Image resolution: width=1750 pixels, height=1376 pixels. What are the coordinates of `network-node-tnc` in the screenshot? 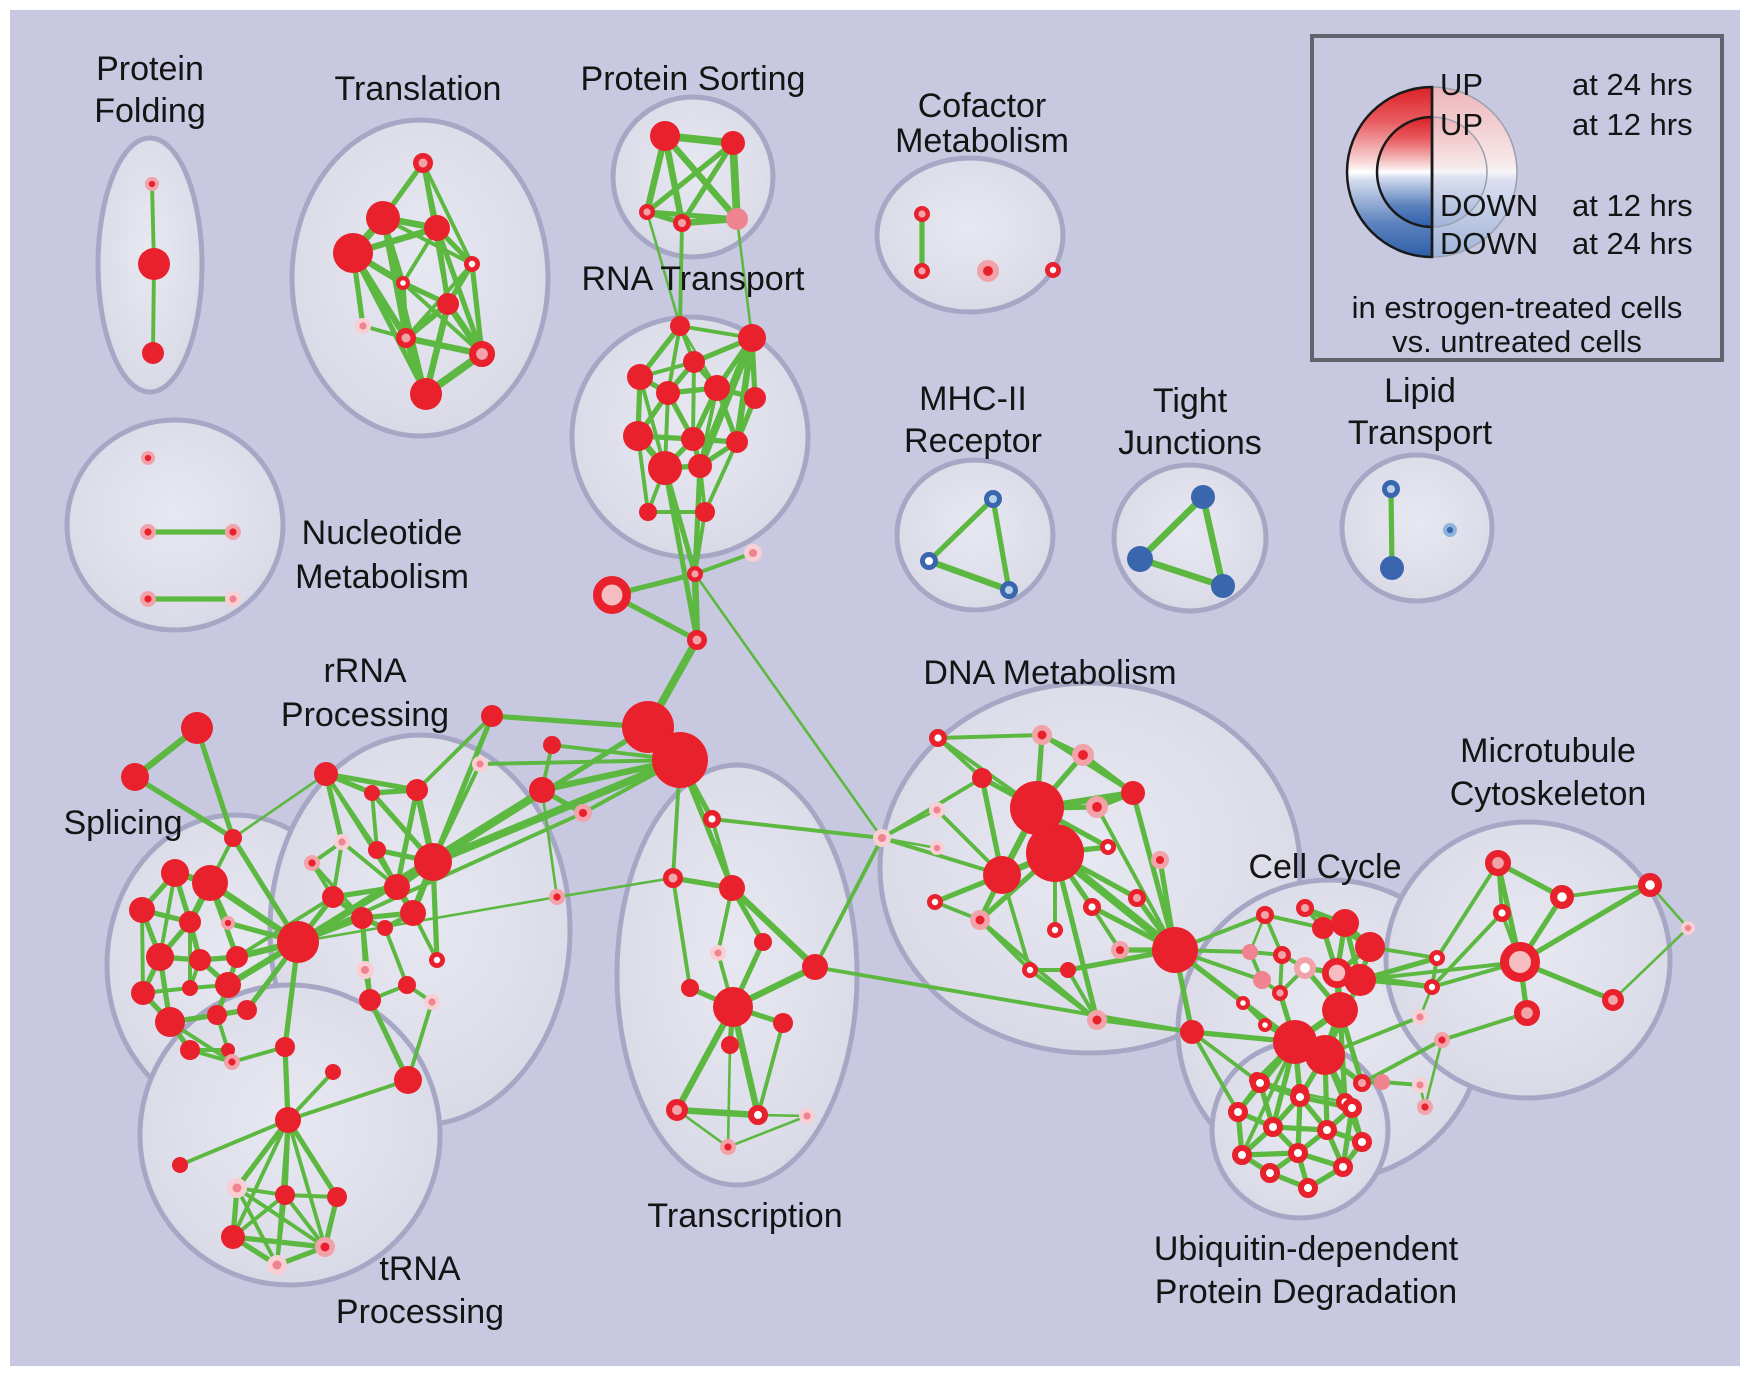 It's located at (333, 1072).